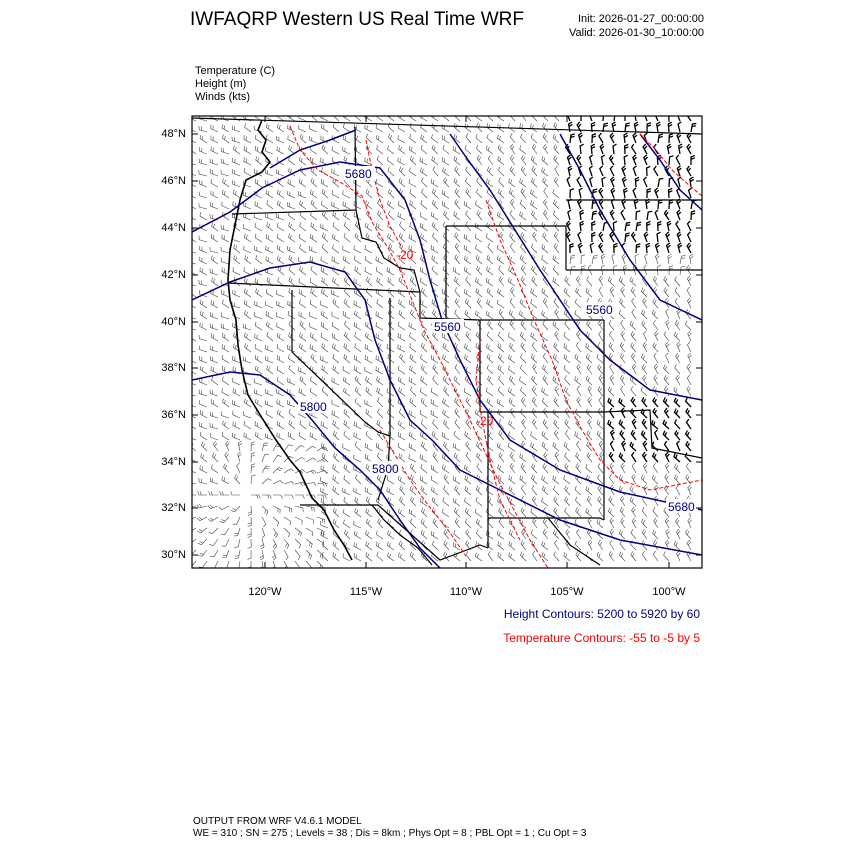  Describe the element at coordinates (405, 255) in the screenshot. I see `temperature-contour-label: -20` at that location.